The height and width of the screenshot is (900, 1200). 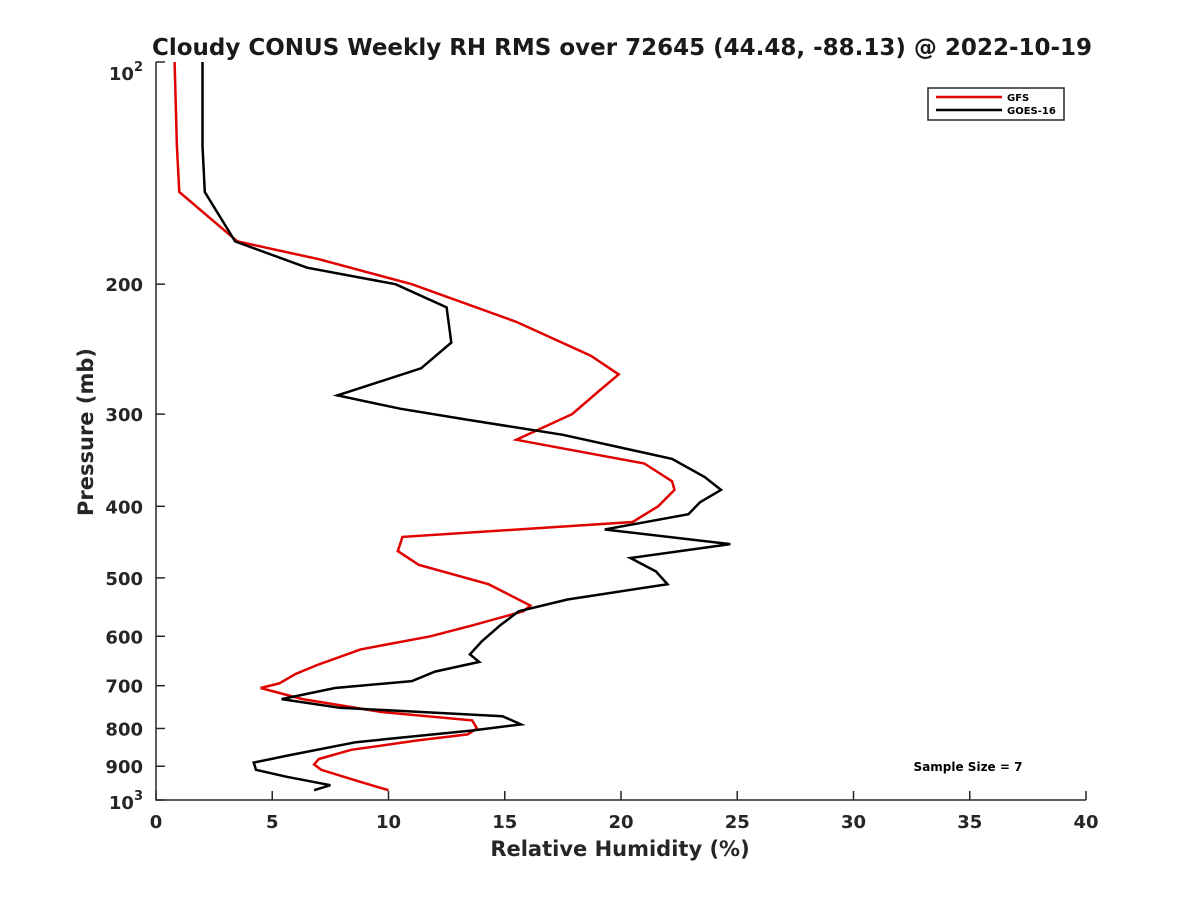 I want to click on y-axis-label: Pressure (mb), so click(x=86, y=432).